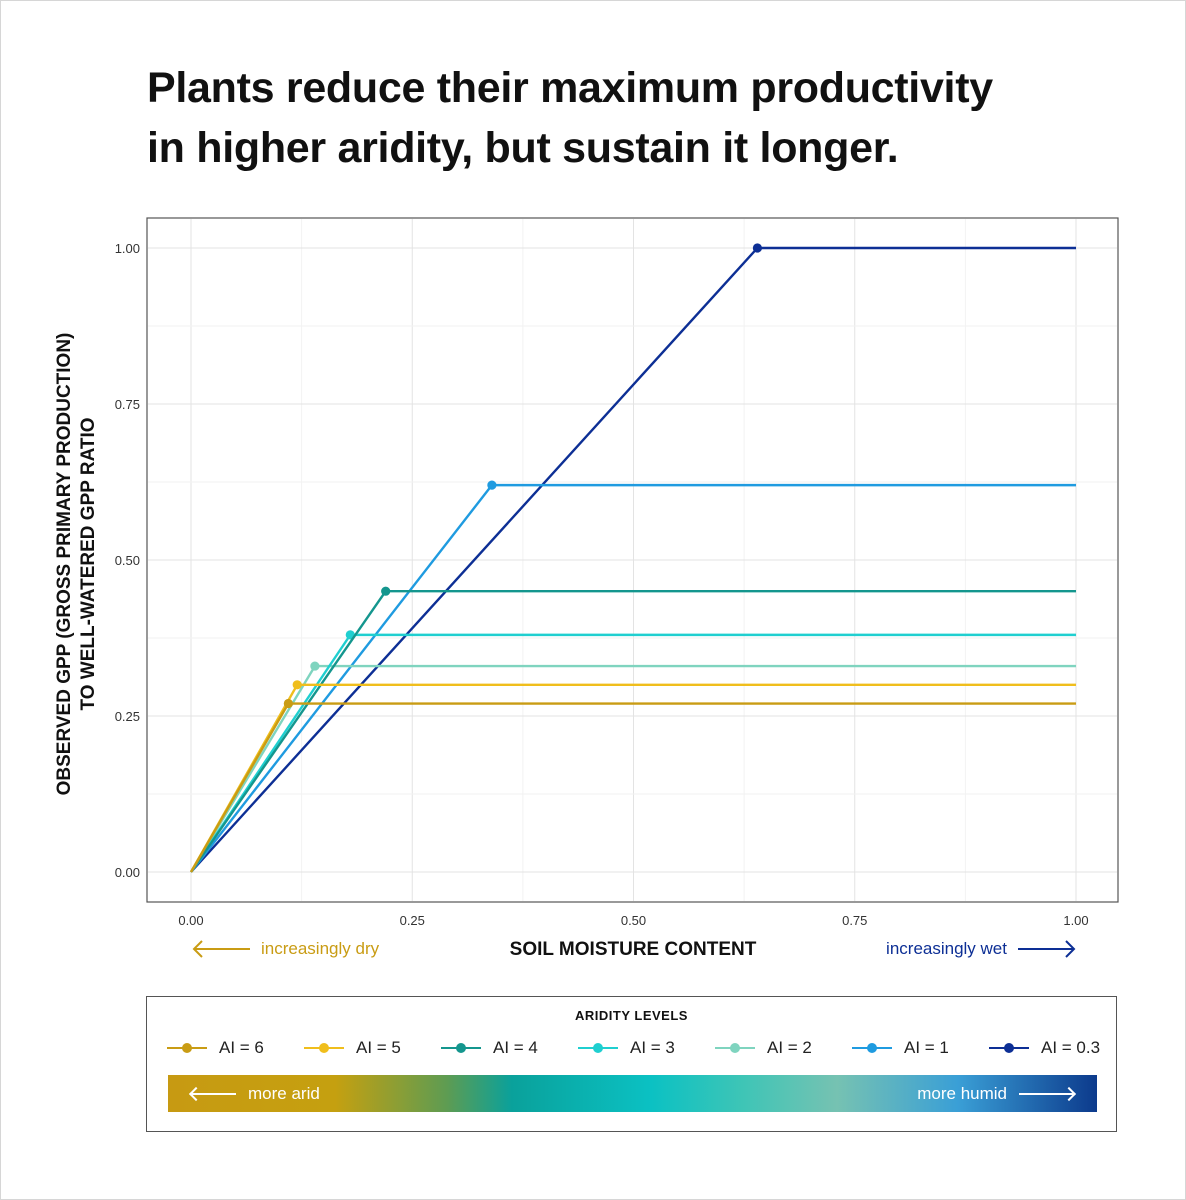 The width and height of the screenshot is (1186, 1200). What do you see at coordinates (926, 1047) in the screenshot?
I see `legend-label: AI = 1` at bounding box center [926, 1047].